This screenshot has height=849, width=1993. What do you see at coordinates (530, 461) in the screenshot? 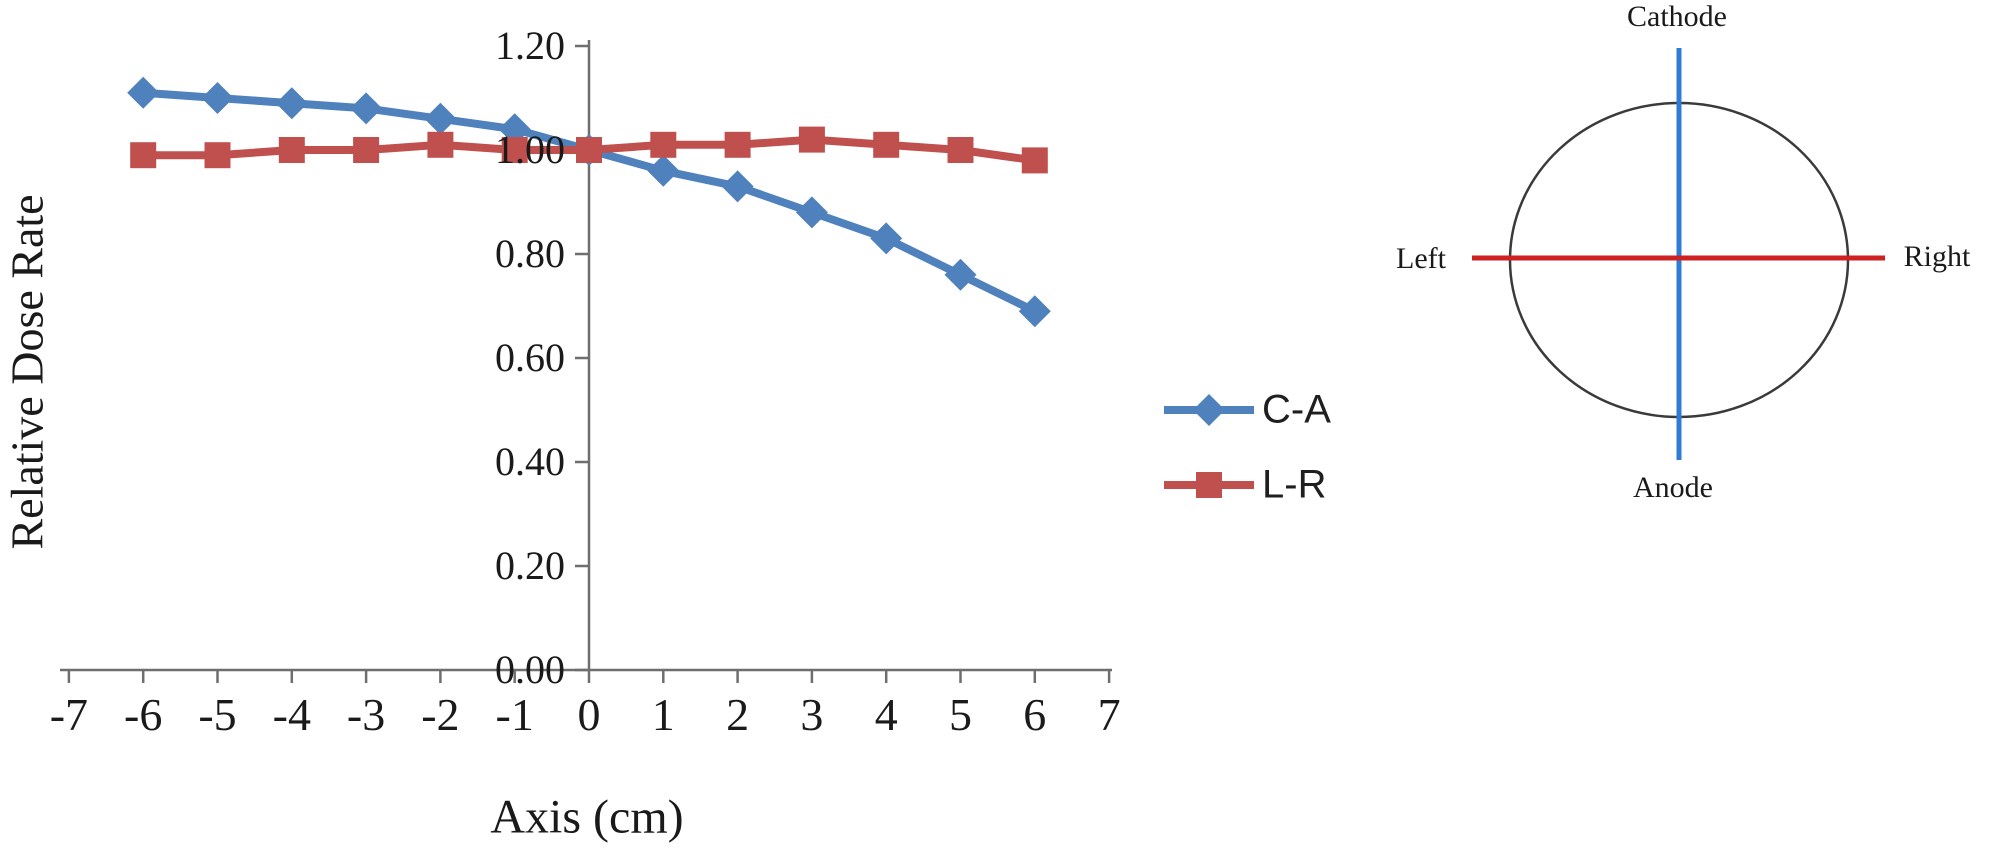
I see `y-tick-label: 0.40` at bounding box center [530, 461].